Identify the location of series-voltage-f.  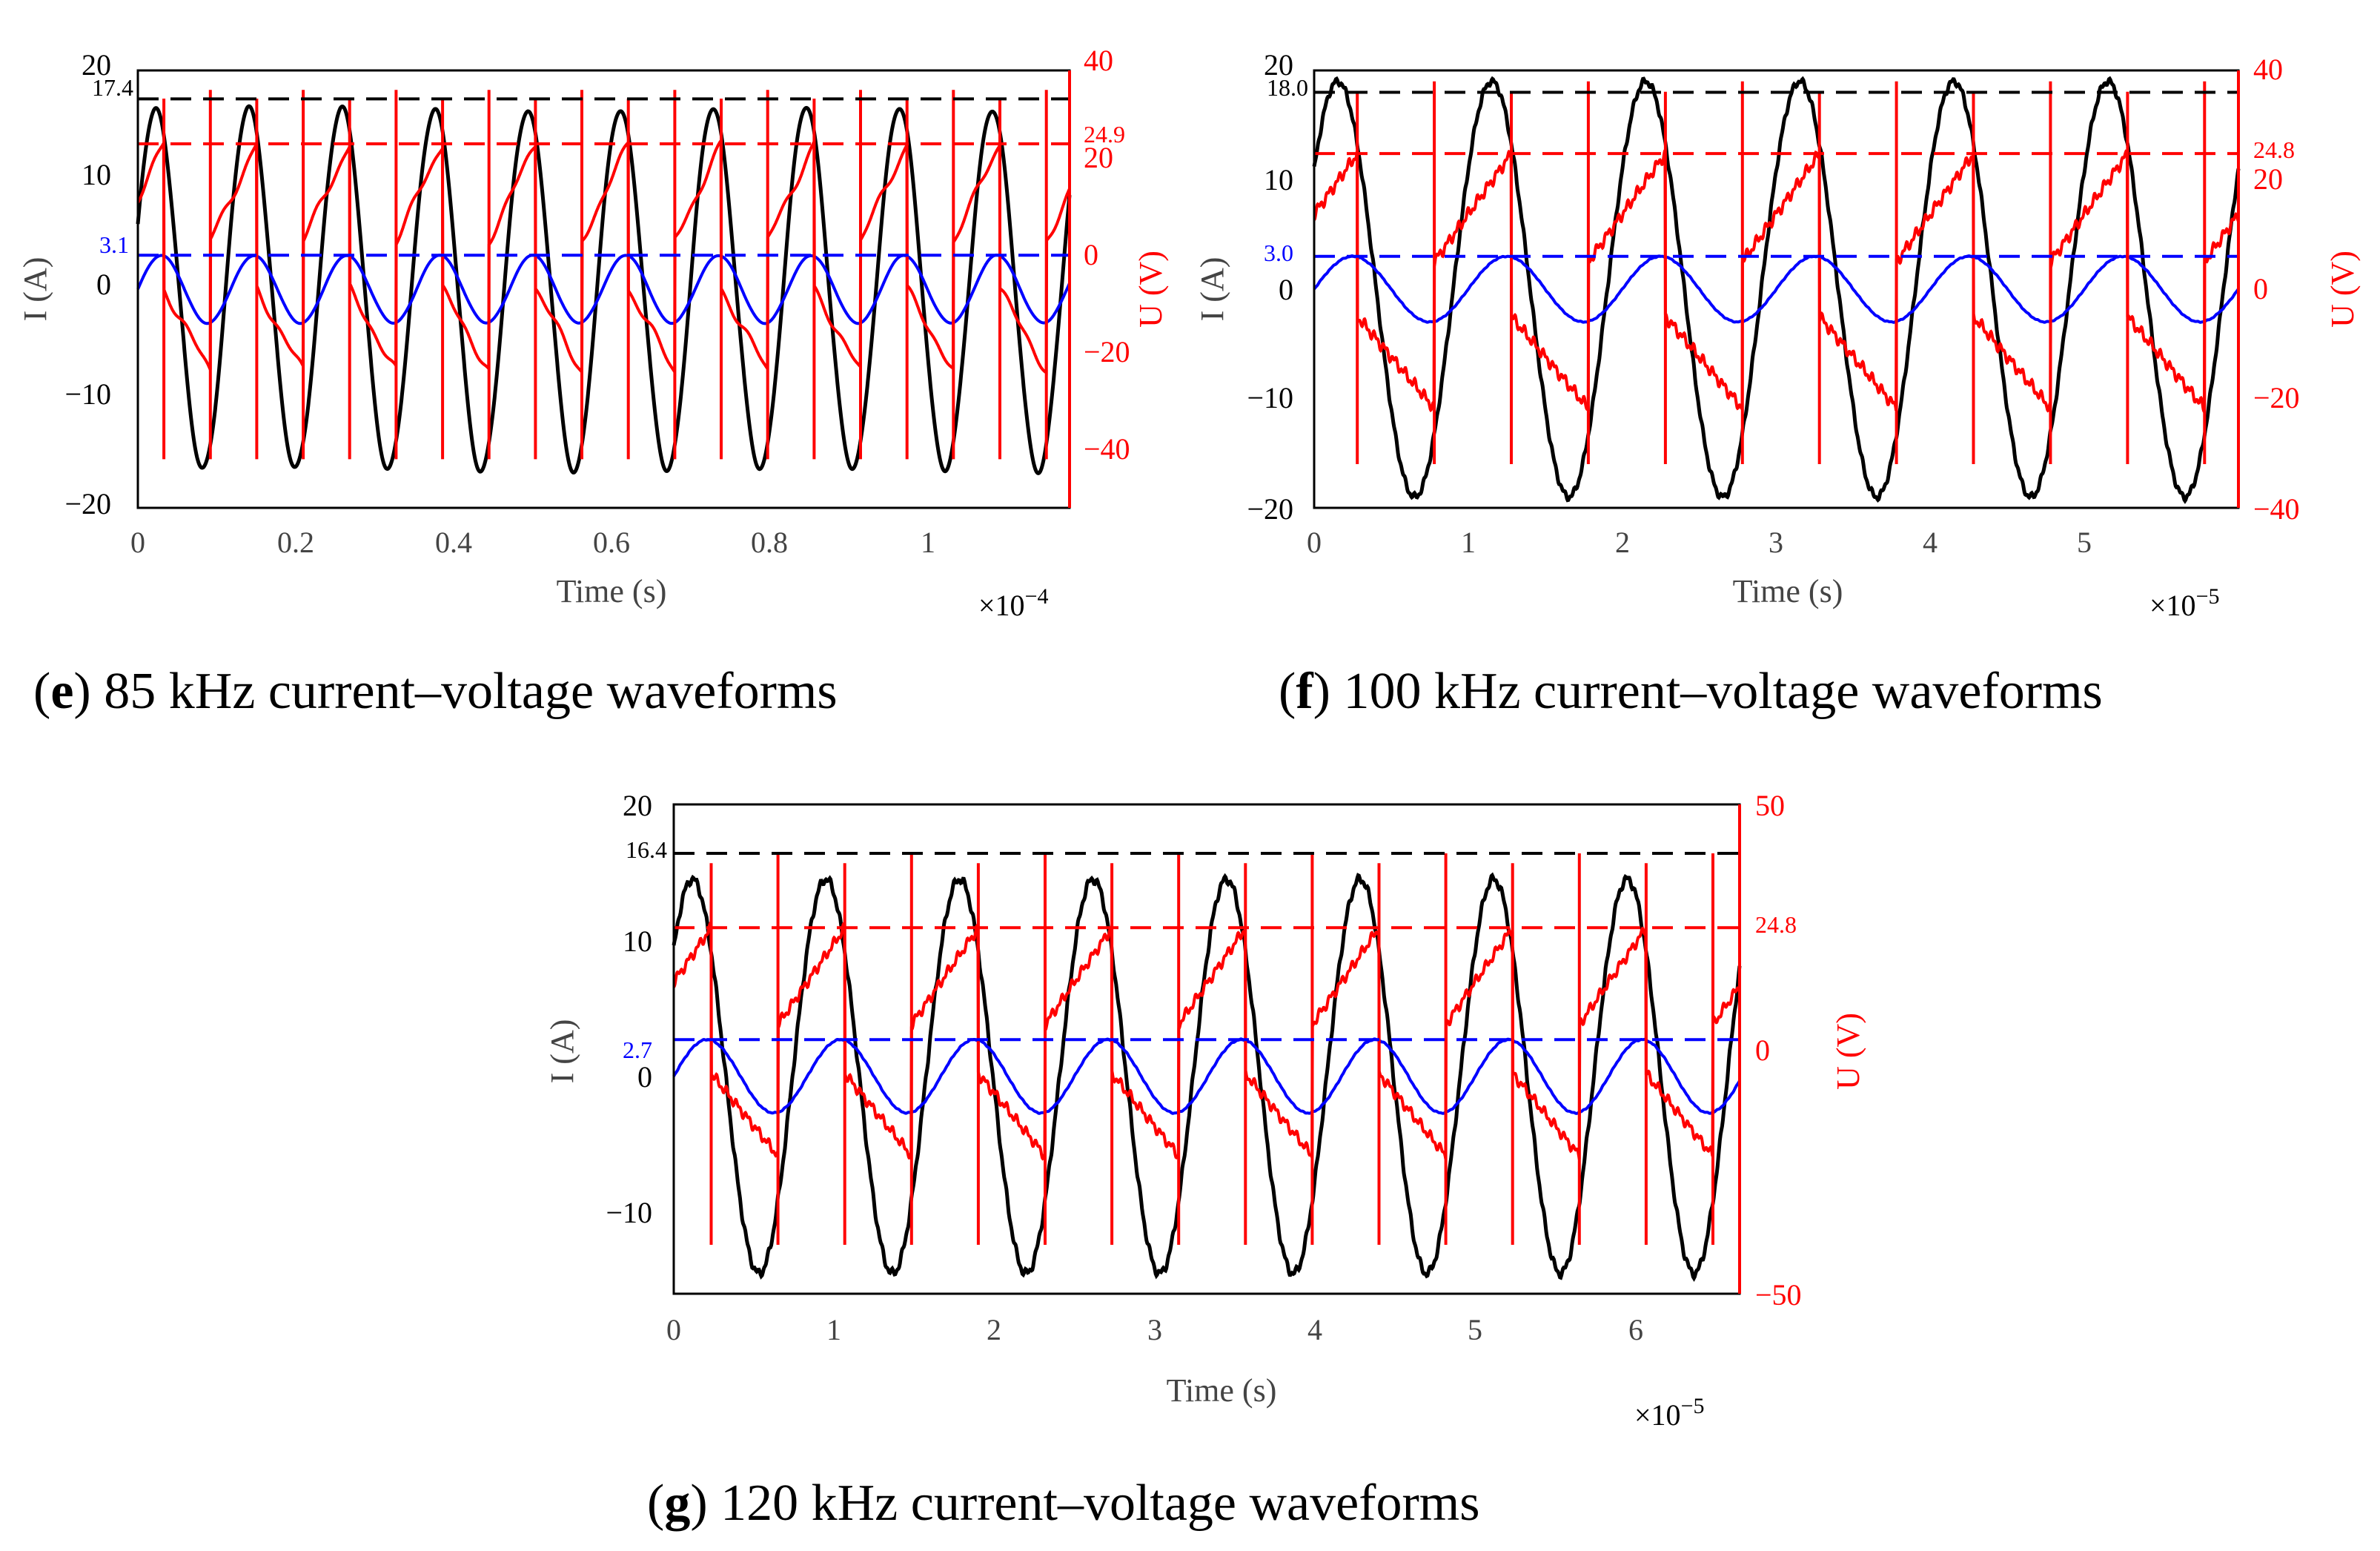
(1777, 281).